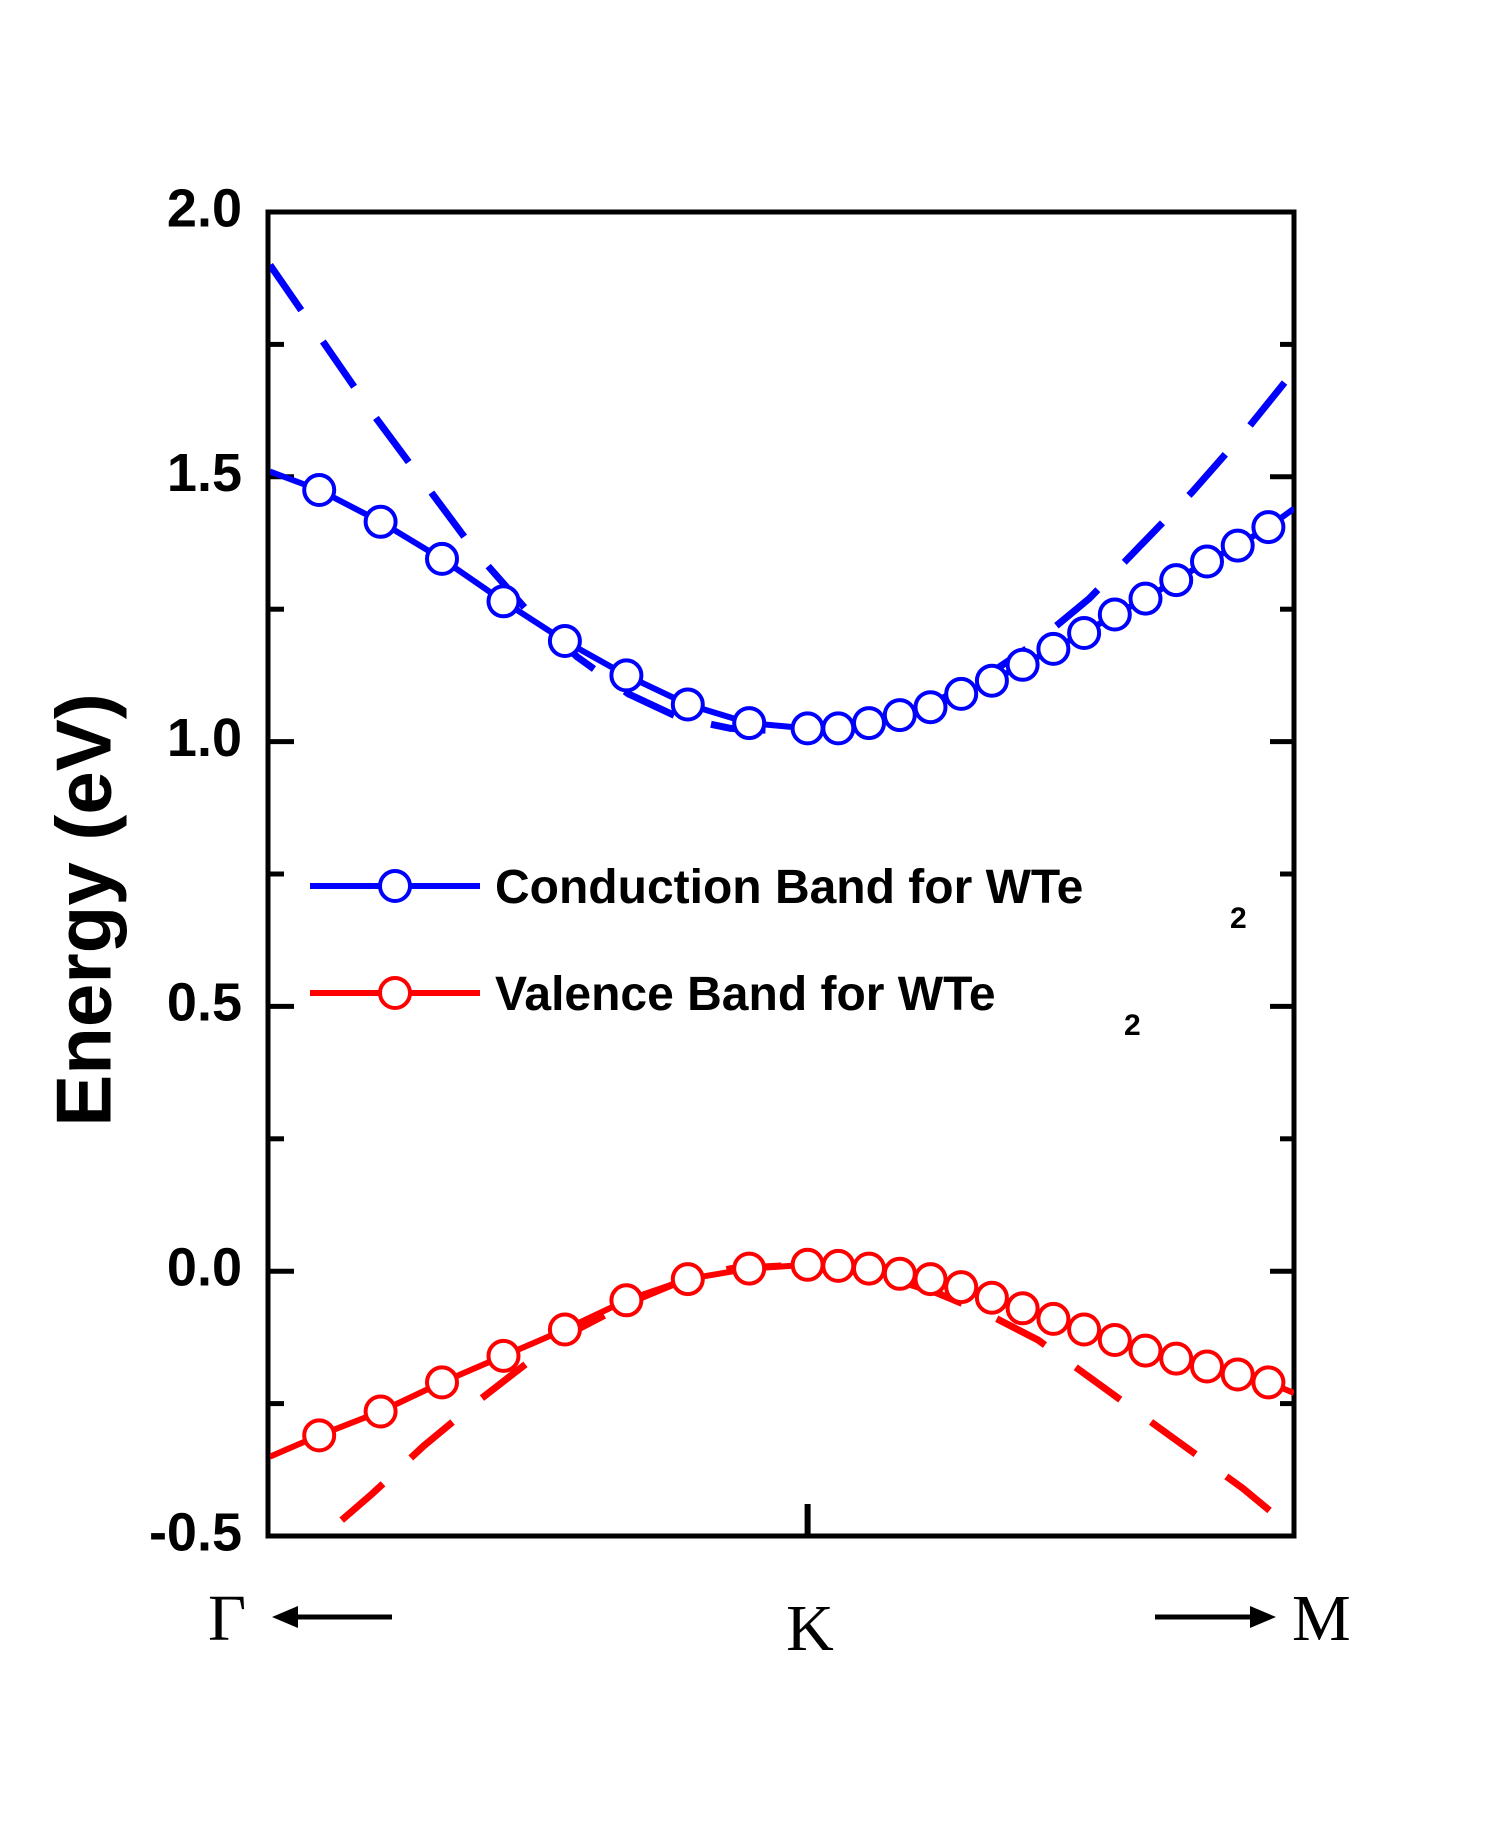  Describe the element at coordinates (195, 1532) in the screenshot. I see `y-tick-label: -0.5` at that location.